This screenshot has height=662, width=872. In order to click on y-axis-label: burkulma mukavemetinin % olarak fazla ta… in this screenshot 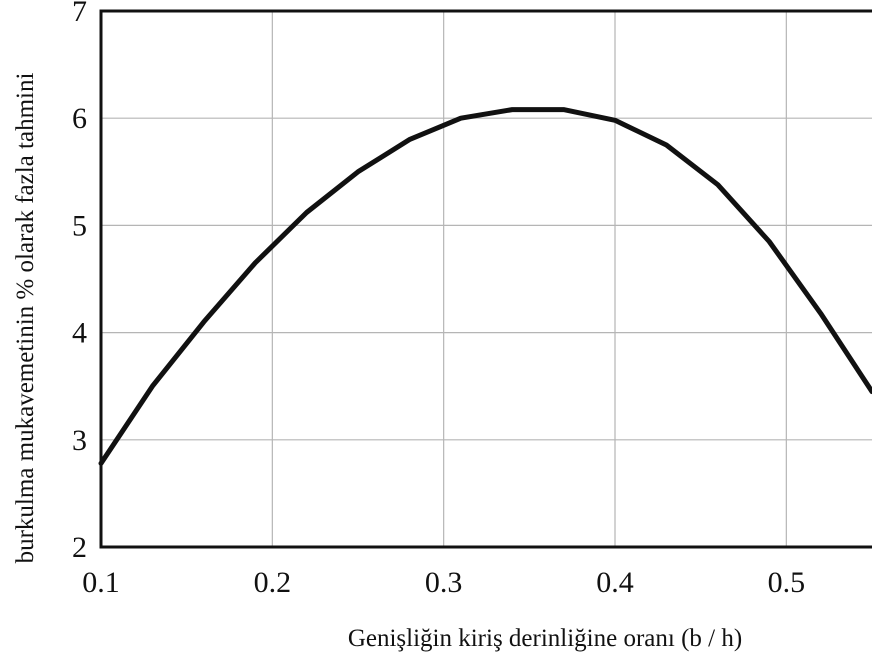, I will do `click(25, 318)`.